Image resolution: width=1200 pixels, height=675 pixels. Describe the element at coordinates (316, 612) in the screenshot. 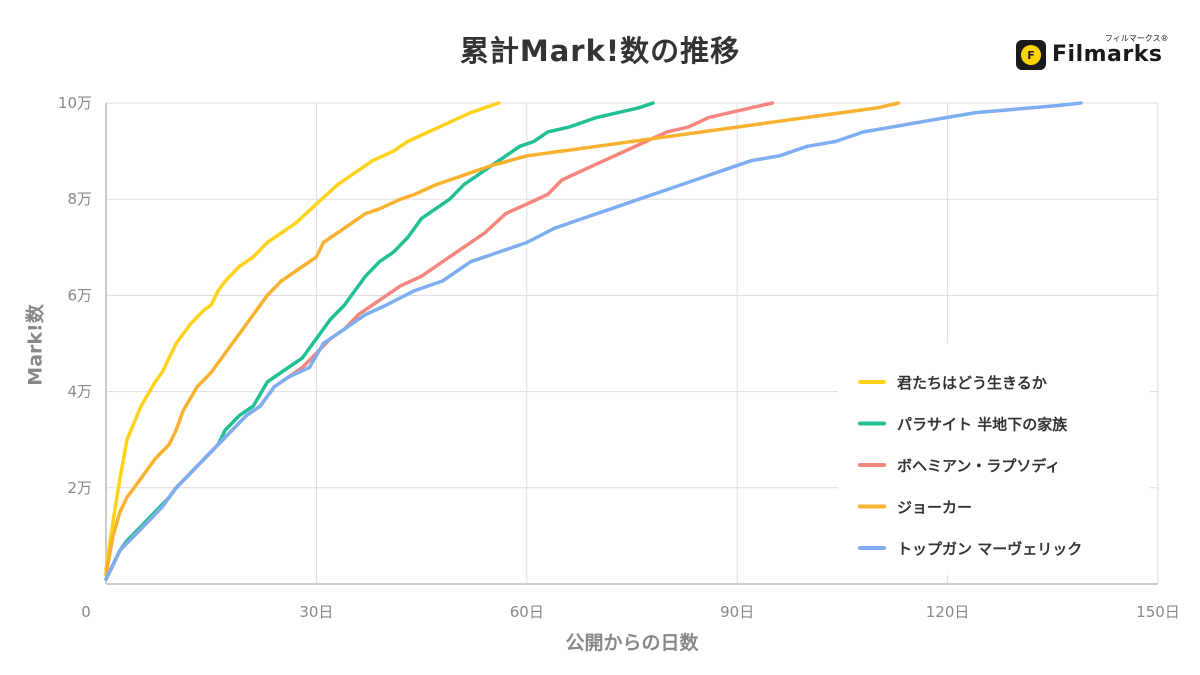

I see `x-tick-label: 30日` at that location.